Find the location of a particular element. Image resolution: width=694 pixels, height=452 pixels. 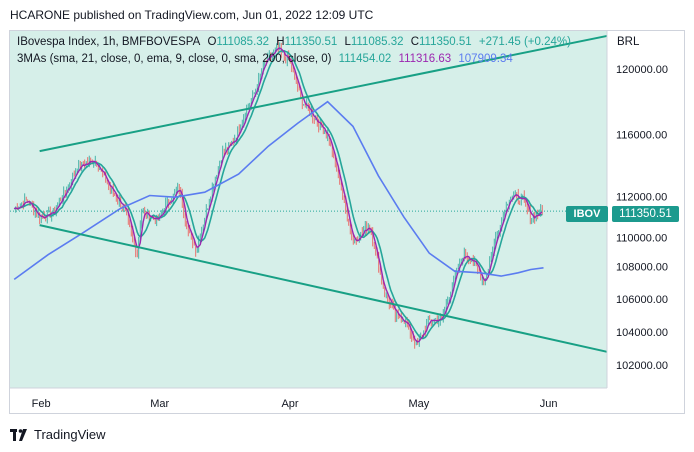

y-tick-label: 120000.00 is located at coordinates (642, 70).